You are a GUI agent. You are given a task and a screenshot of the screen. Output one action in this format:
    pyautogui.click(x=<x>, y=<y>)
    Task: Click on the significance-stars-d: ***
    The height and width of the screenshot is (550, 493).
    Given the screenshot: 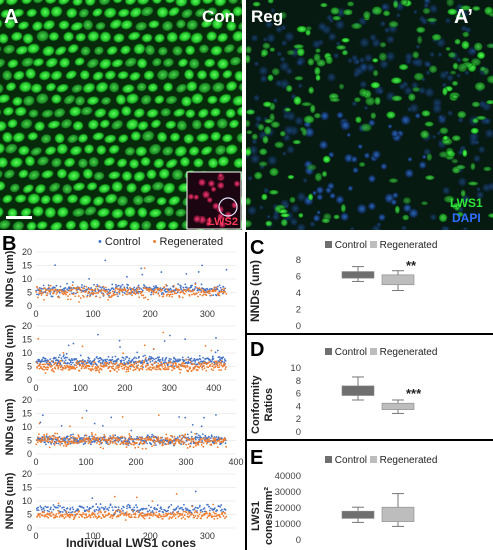 What is the action you would take?
    pyautogui.click(x=414, y=393)
    